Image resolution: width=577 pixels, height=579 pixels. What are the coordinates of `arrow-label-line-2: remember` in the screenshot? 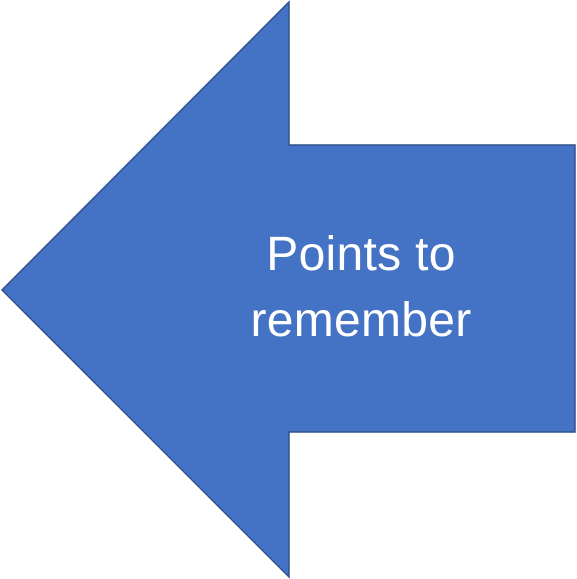 It's located at (361, 320).